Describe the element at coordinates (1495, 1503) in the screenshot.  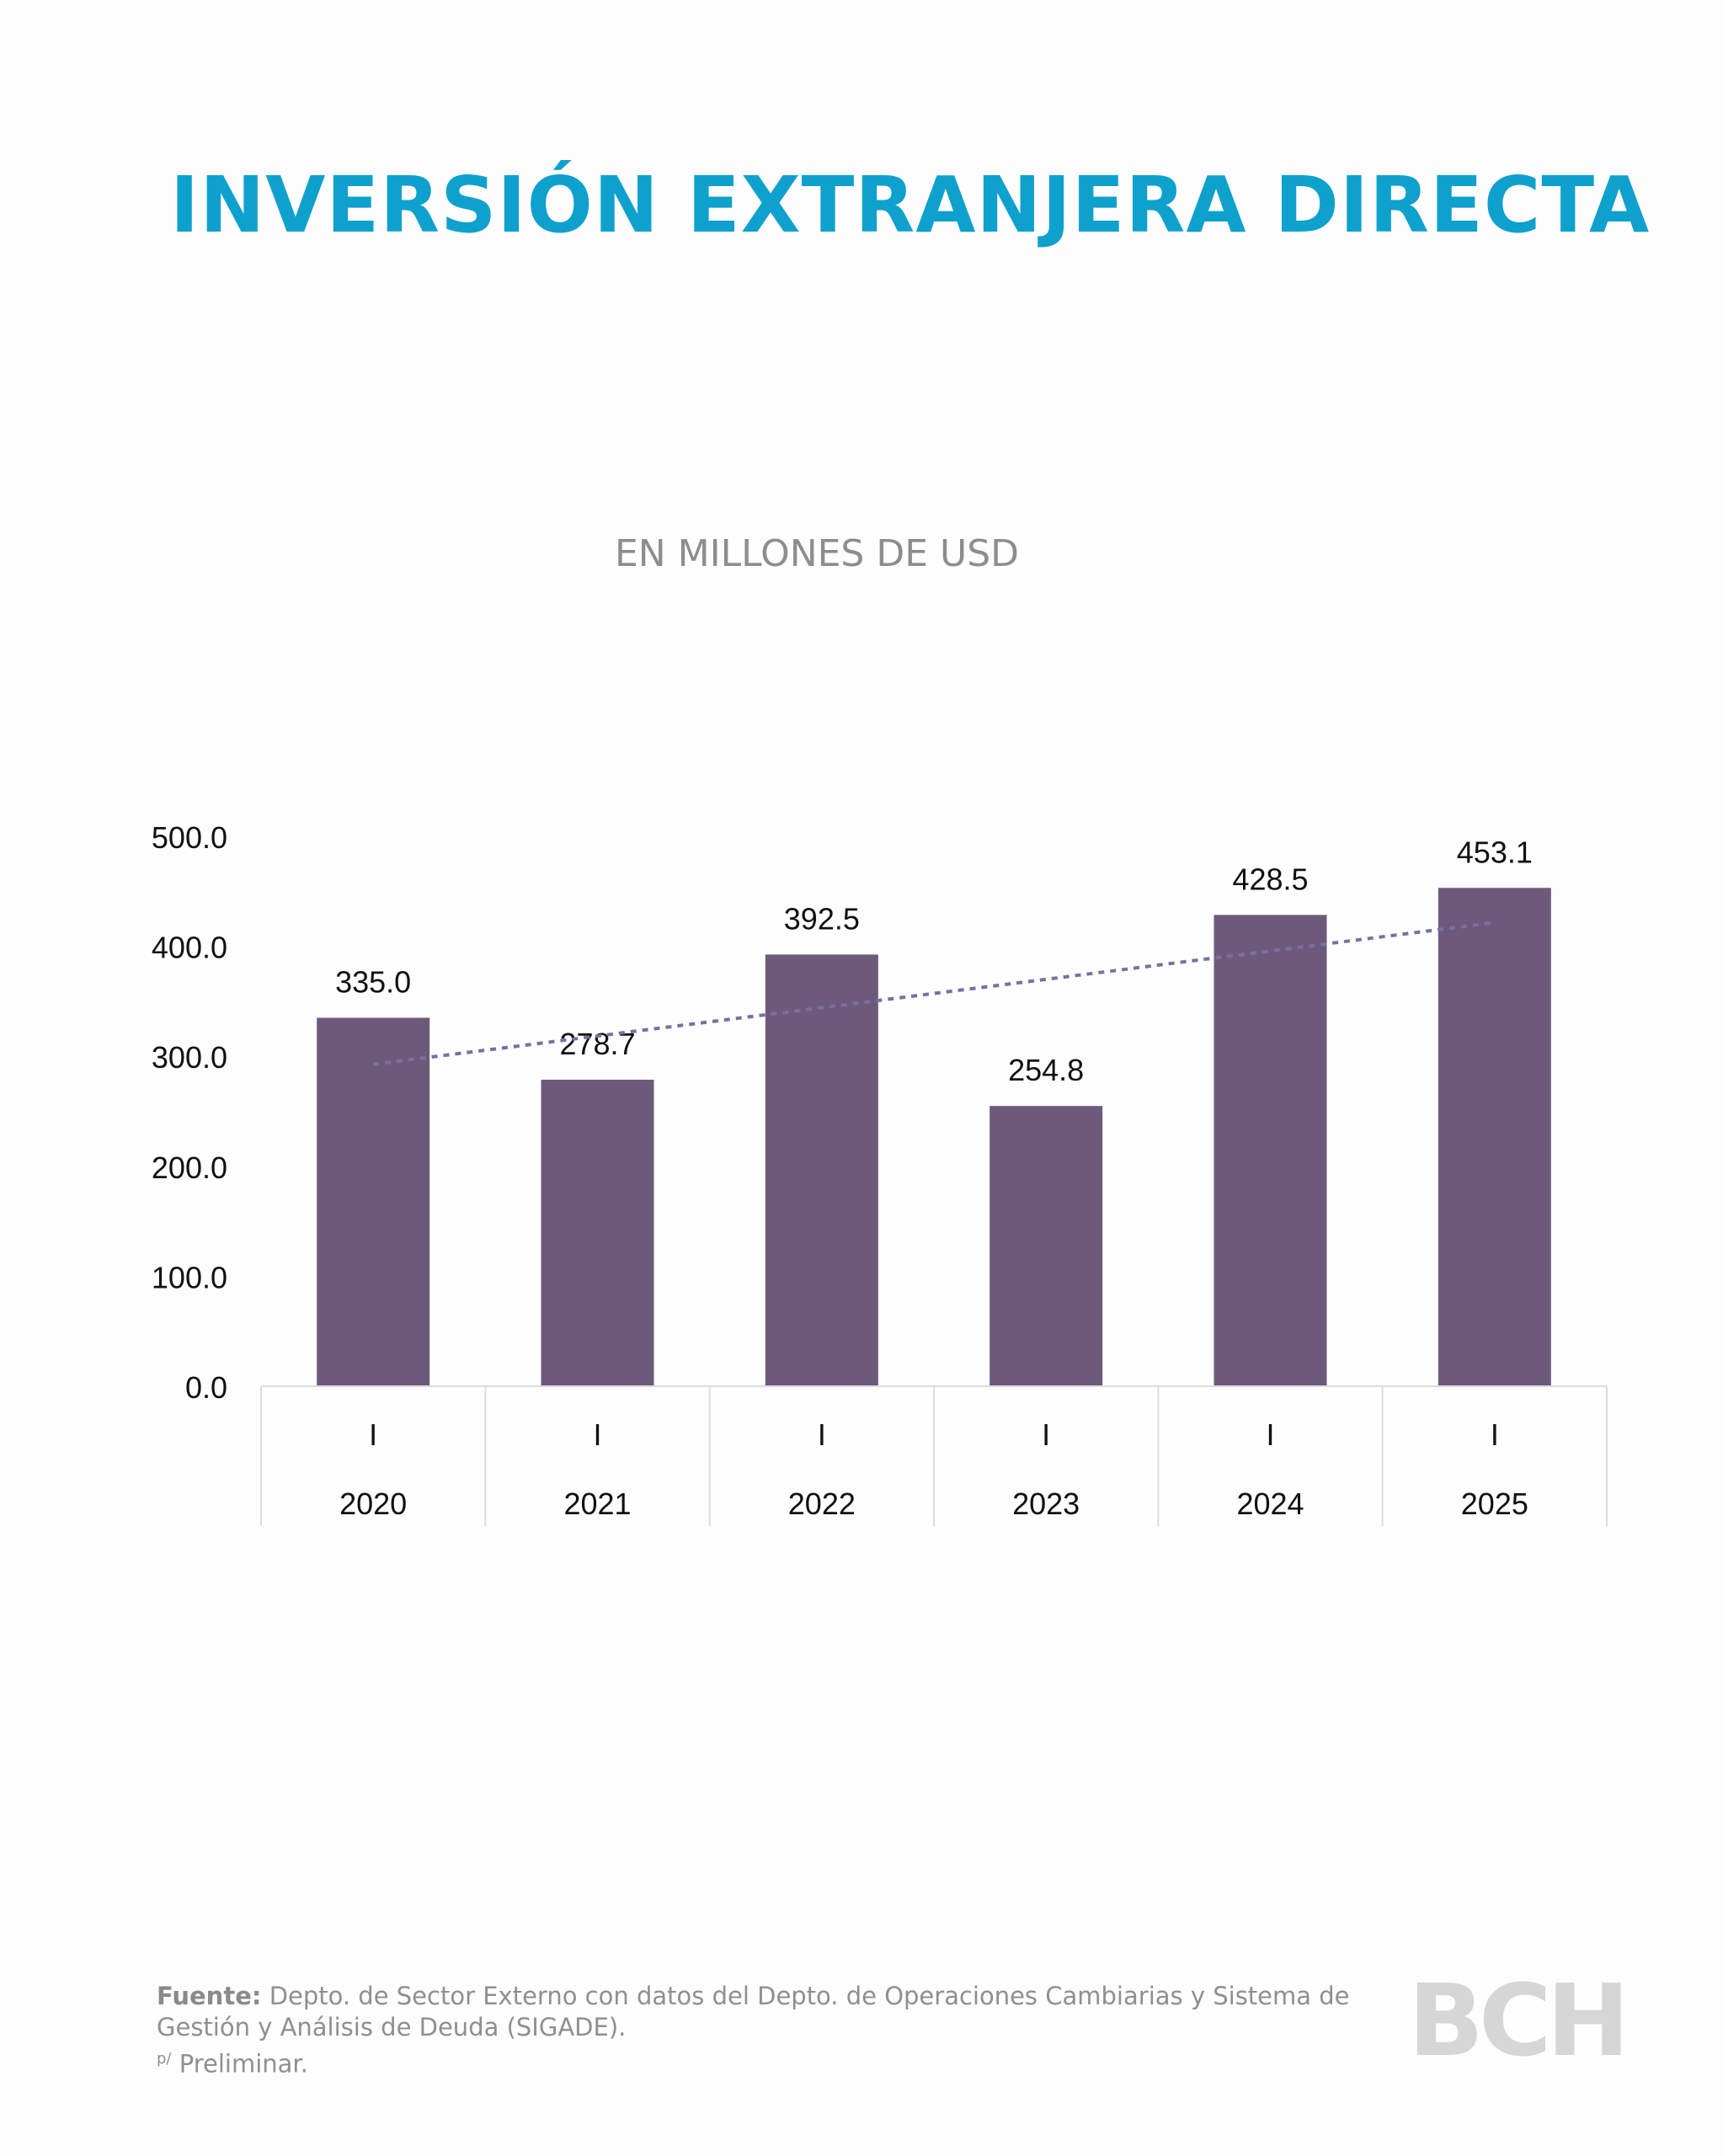
I see `x-tick-year: 2025` at that location.